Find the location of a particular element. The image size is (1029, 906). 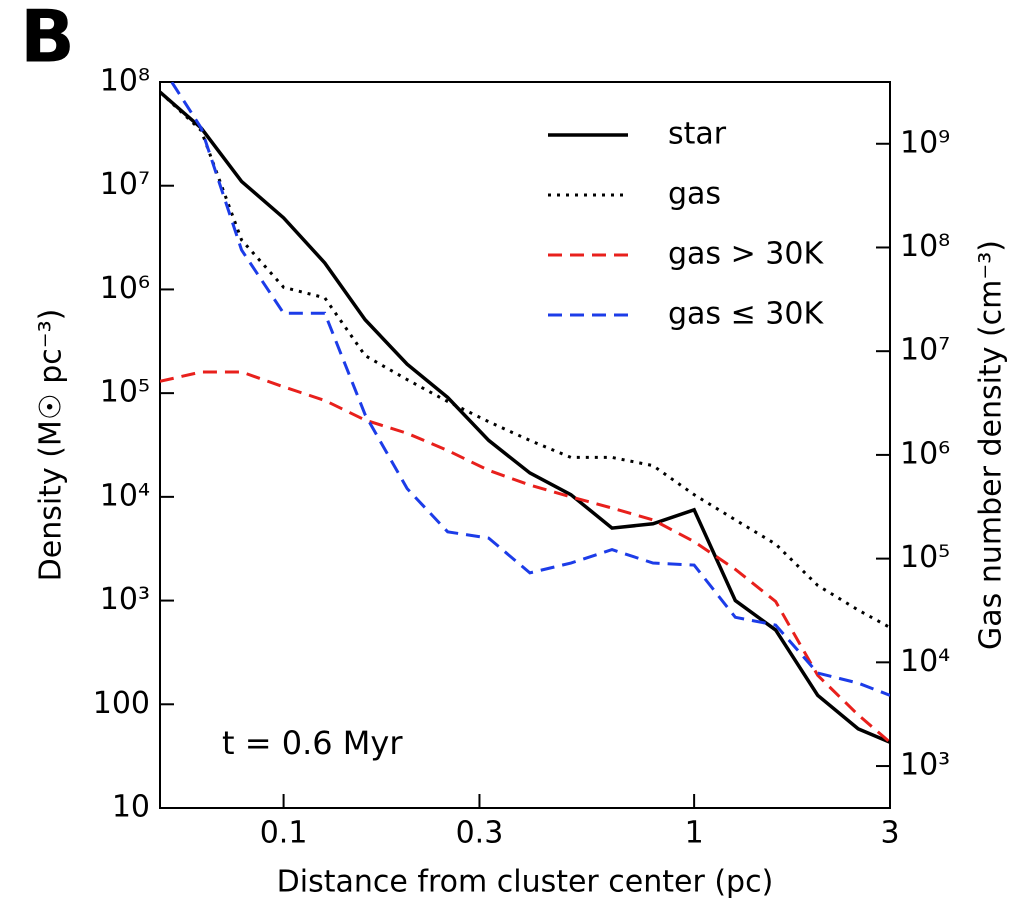

annotation: t = 0.6 Myr is located at coordinates (312, 743).